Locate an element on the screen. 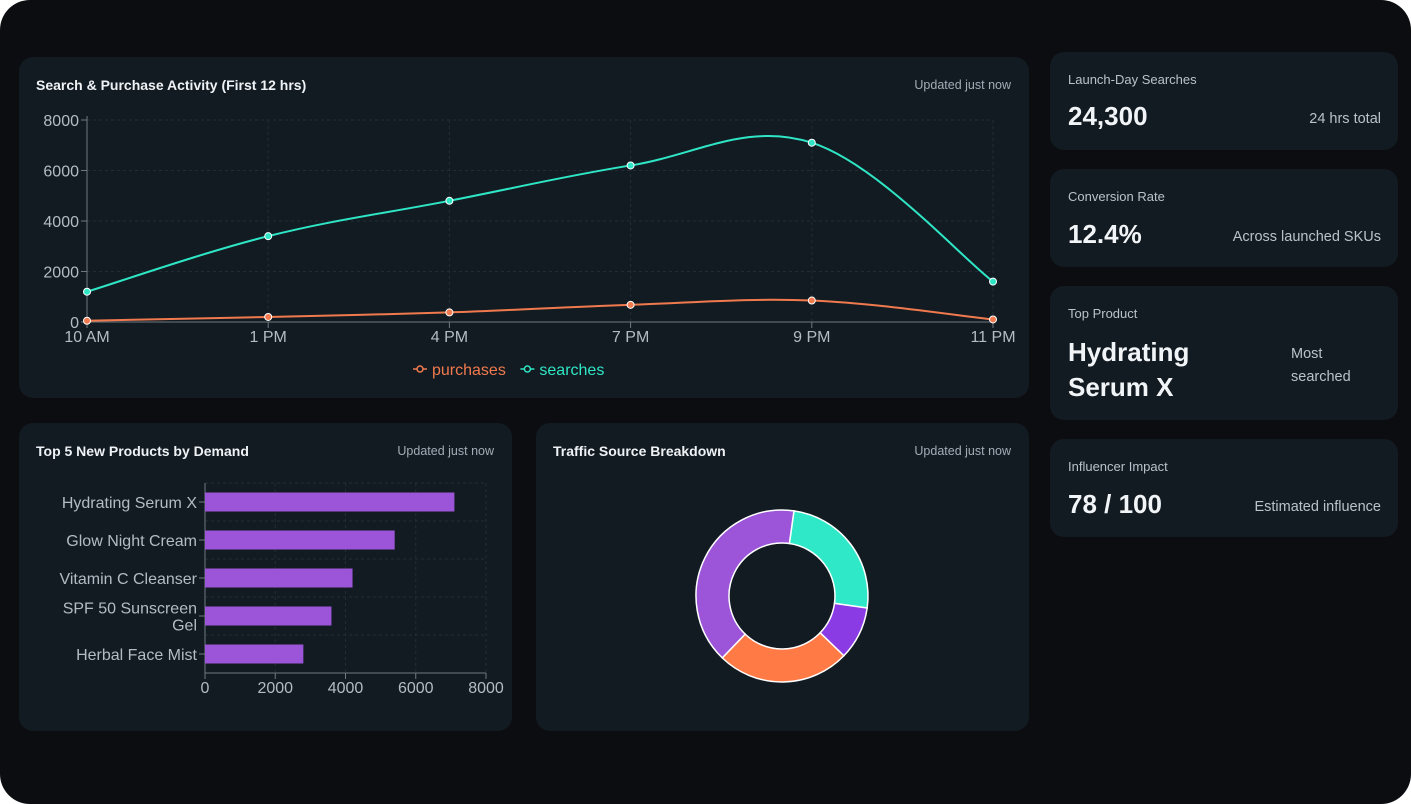 Image resolution: width=1411 pixels, height=804 pixels. x-tick-label: 4 PM is located at coordinates (449, 337).